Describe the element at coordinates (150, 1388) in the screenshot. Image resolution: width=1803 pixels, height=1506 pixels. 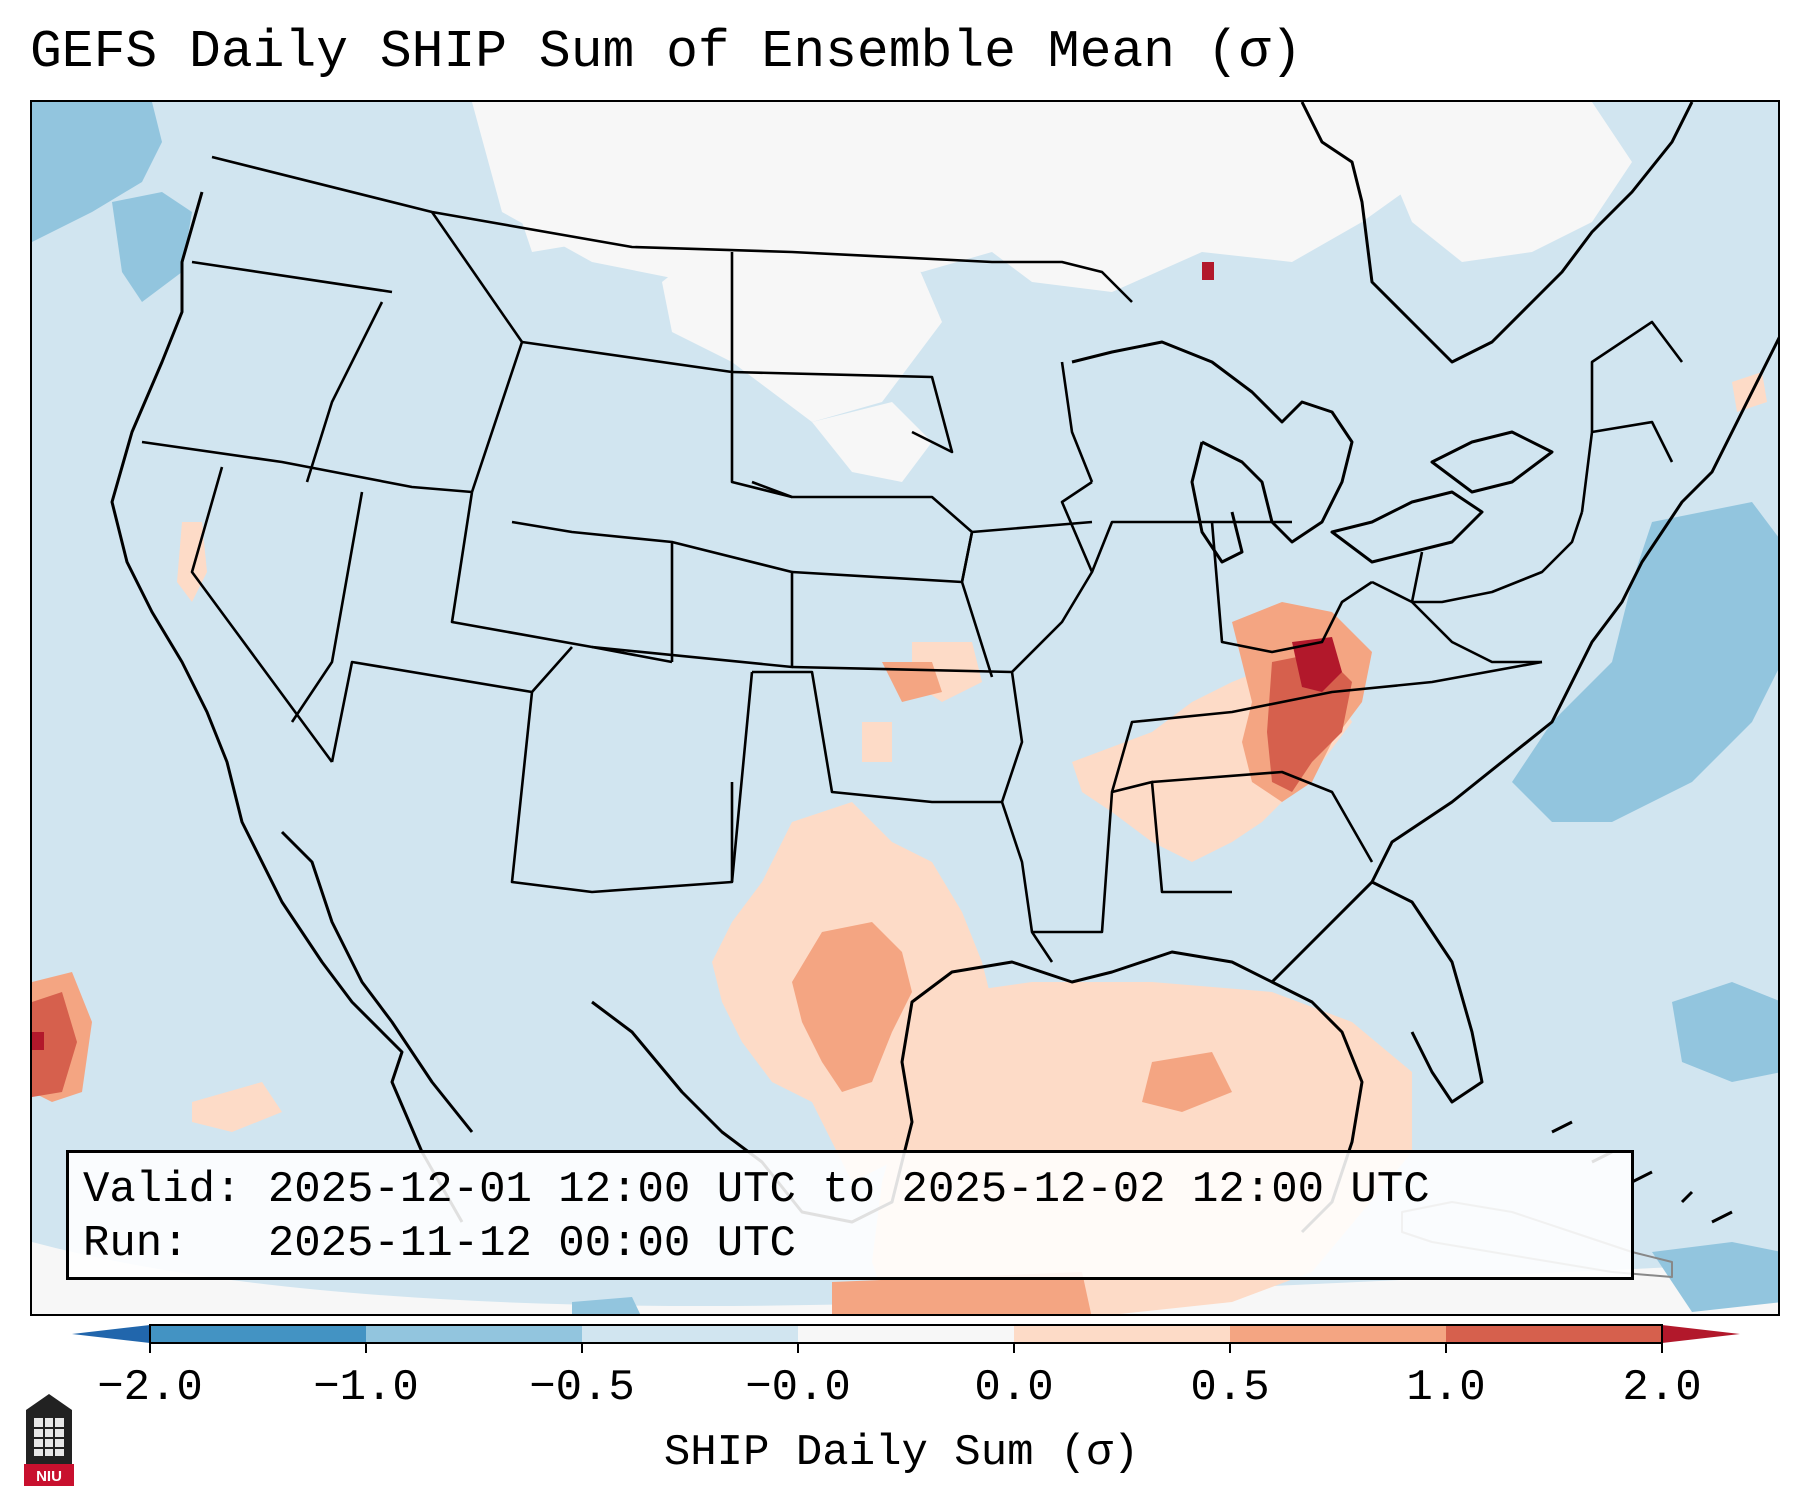
I see `colorbar-tick-label: −2.0` at that location.